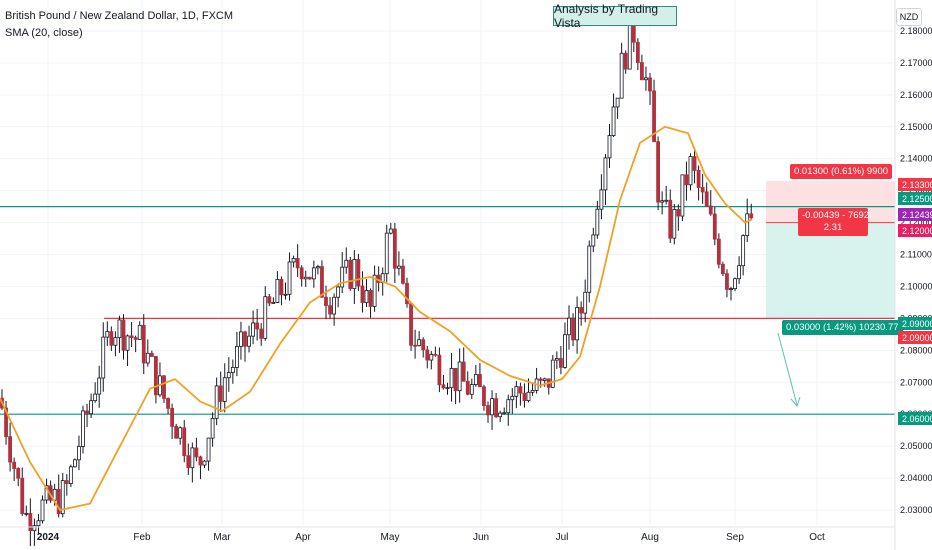 This screenshot has height=550, width=932. What do you see at coordinates (44, 33) in the screenshot?
I see `indicator-label: SMA (20, close)` at bounding box center [44, 33].